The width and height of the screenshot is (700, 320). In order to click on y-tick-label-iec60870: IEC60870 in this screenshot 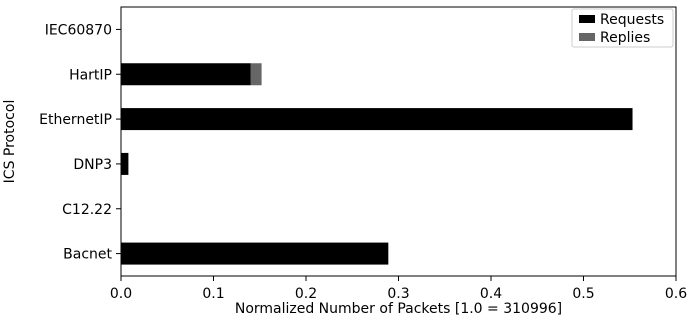, I will do `click(78, 30)`.